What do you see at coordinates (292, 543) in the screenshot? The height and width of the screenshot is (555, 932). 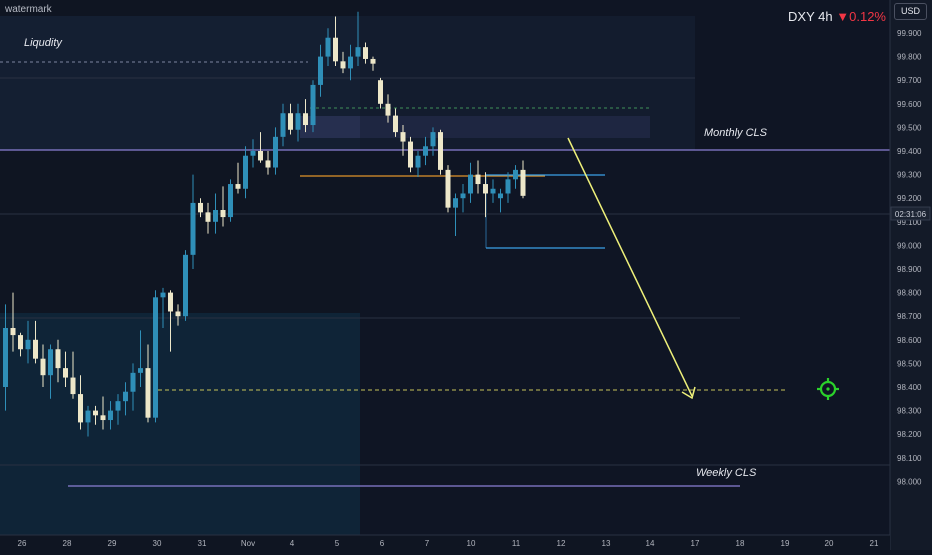 I see `x-tick-label: 4` at bounding box center [292, 543].